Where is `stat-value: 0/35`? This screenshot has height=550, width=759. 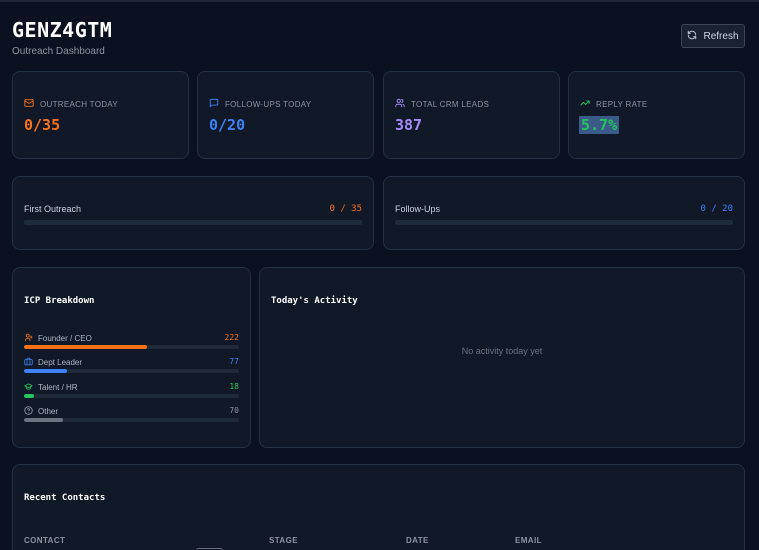
stat-value: 0/35 is located at coordinates (42, 125).